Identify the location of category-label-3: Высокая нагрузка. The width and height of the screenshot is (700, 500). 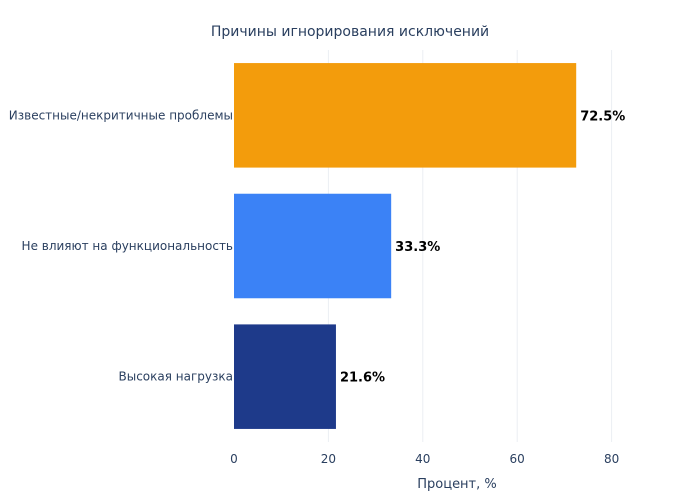
(176, 377).